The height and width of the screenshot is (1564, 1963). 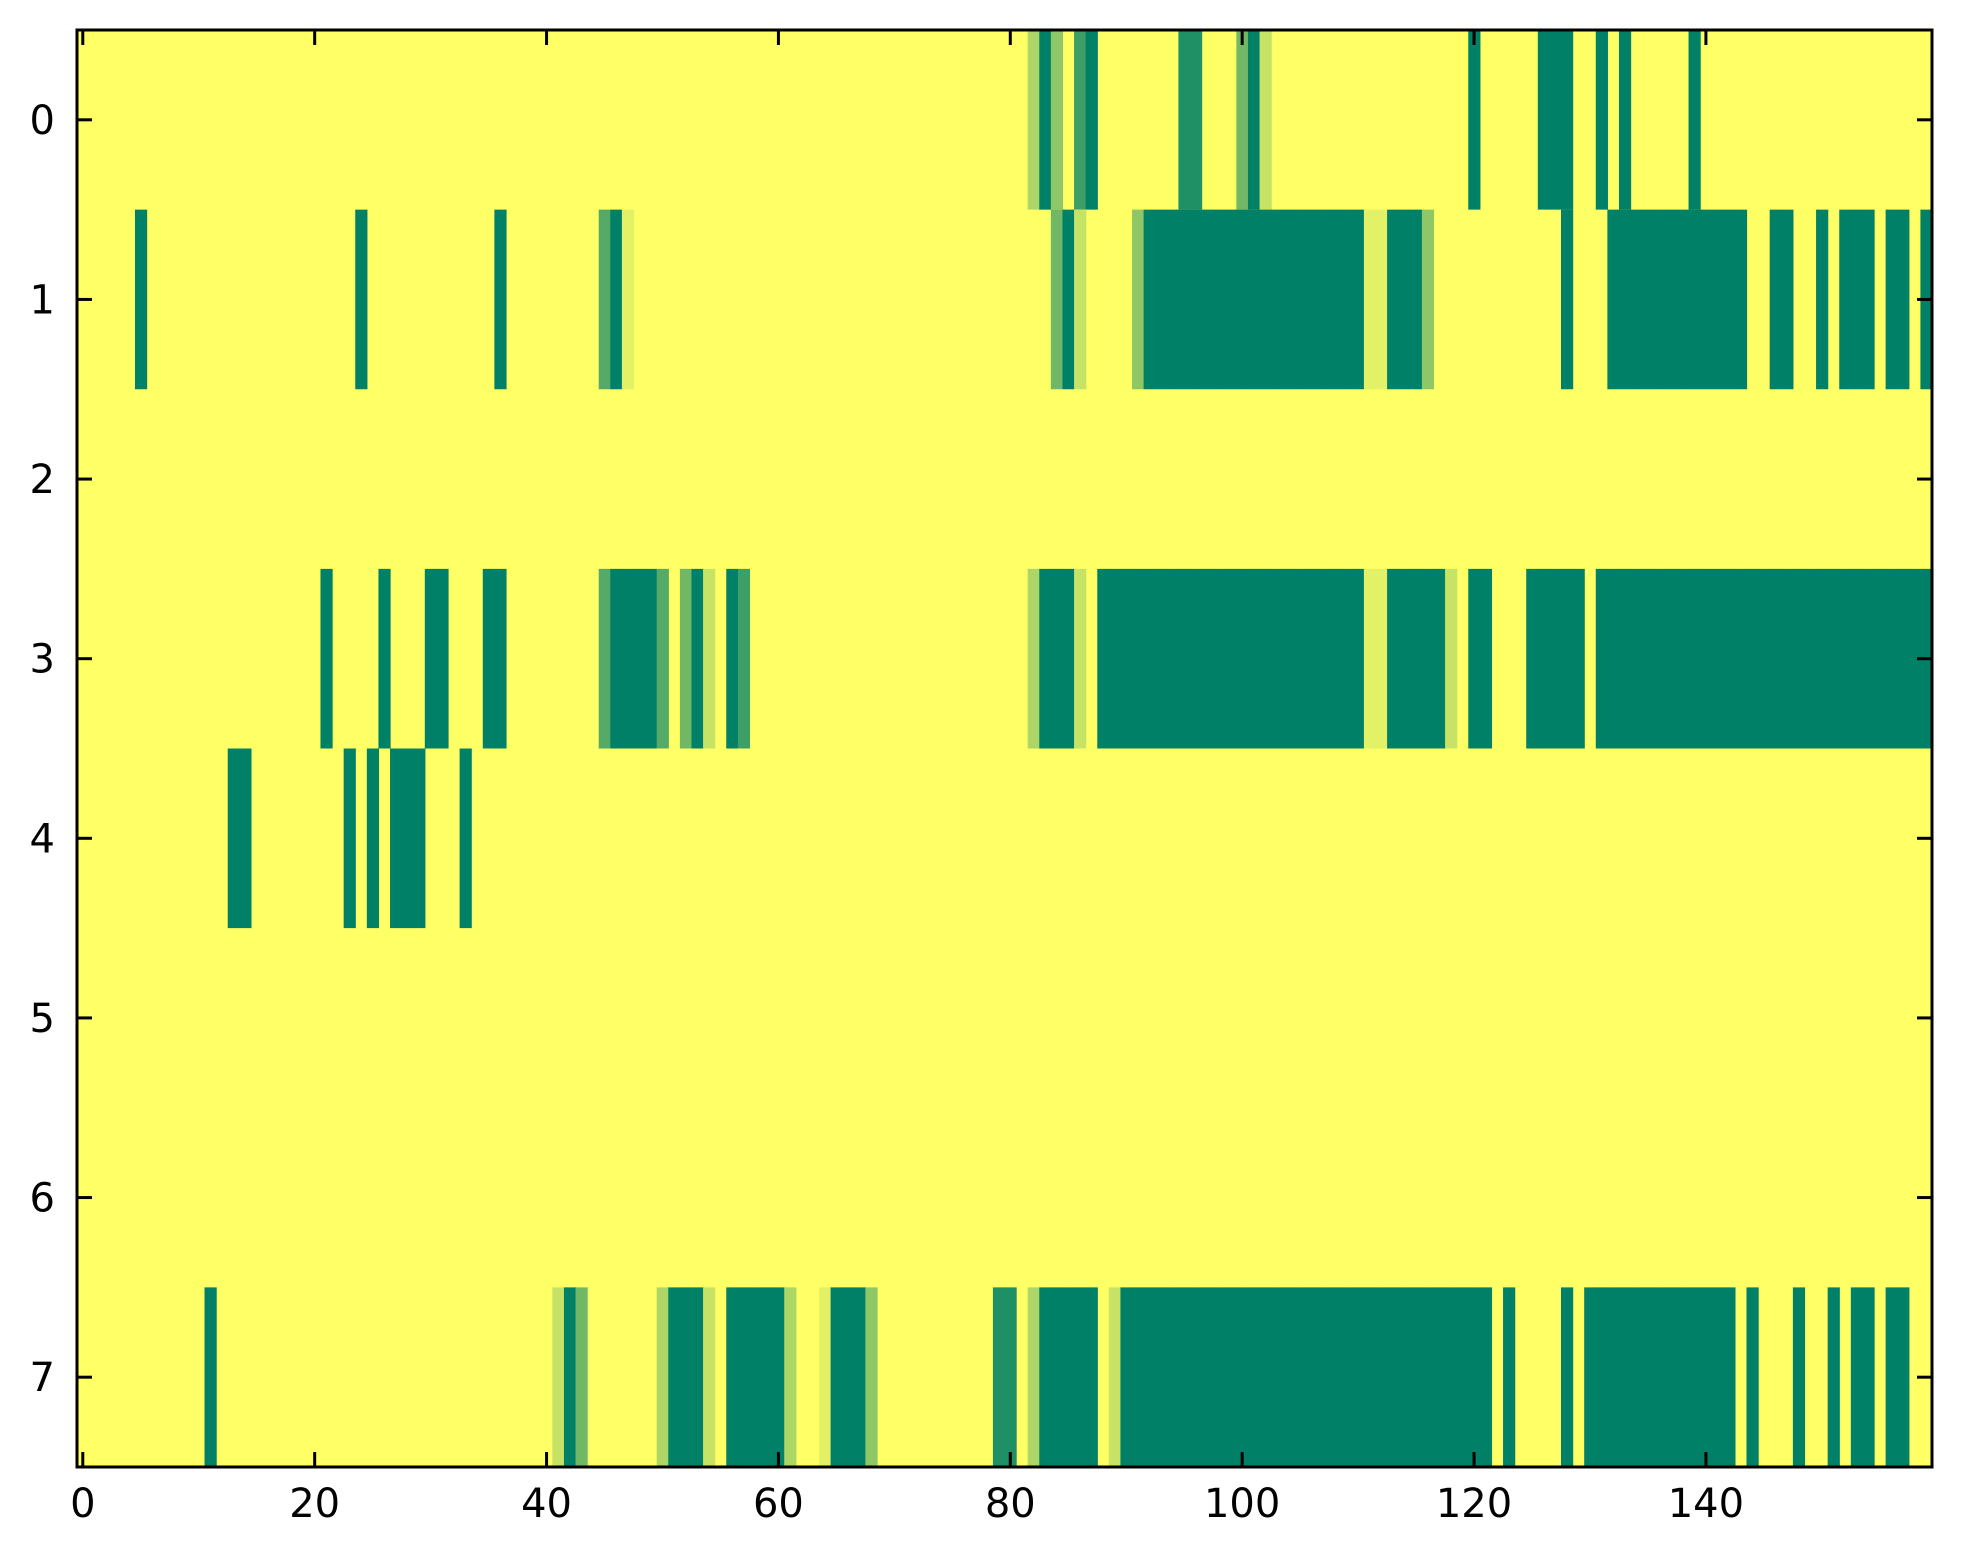 I want to click on heatmap-cell-r7-c120, so click(x=1474, y=1377).